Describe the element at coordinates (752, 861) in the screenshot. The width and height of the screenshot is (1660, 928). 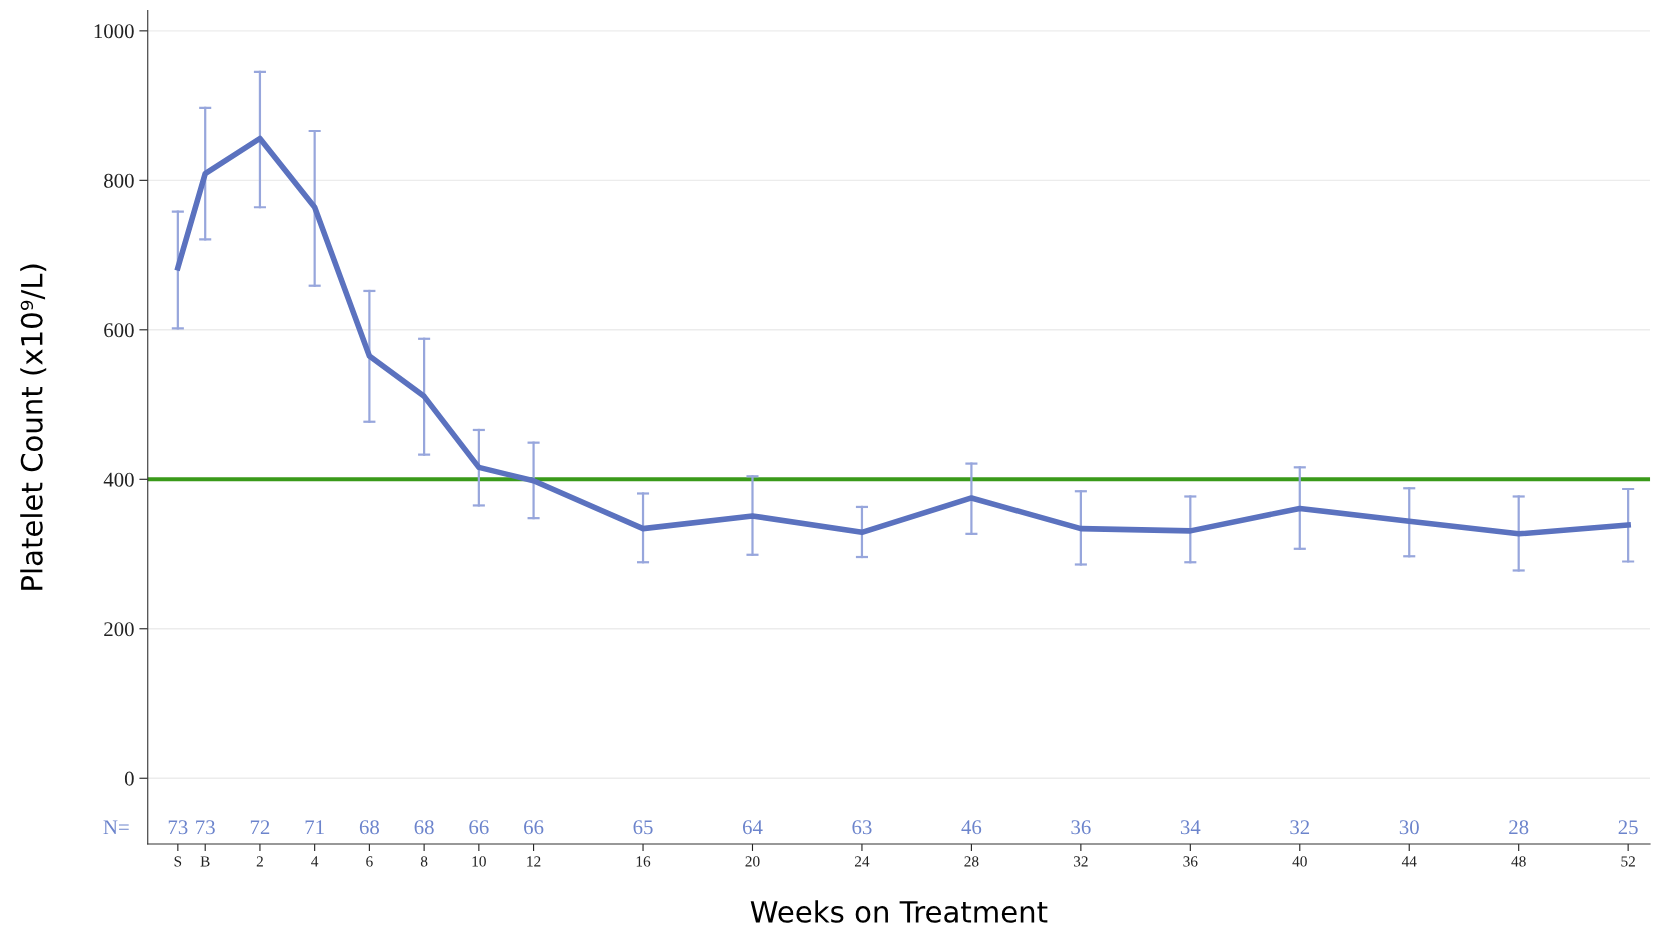
I see `x-tick-label: 20` at that location.